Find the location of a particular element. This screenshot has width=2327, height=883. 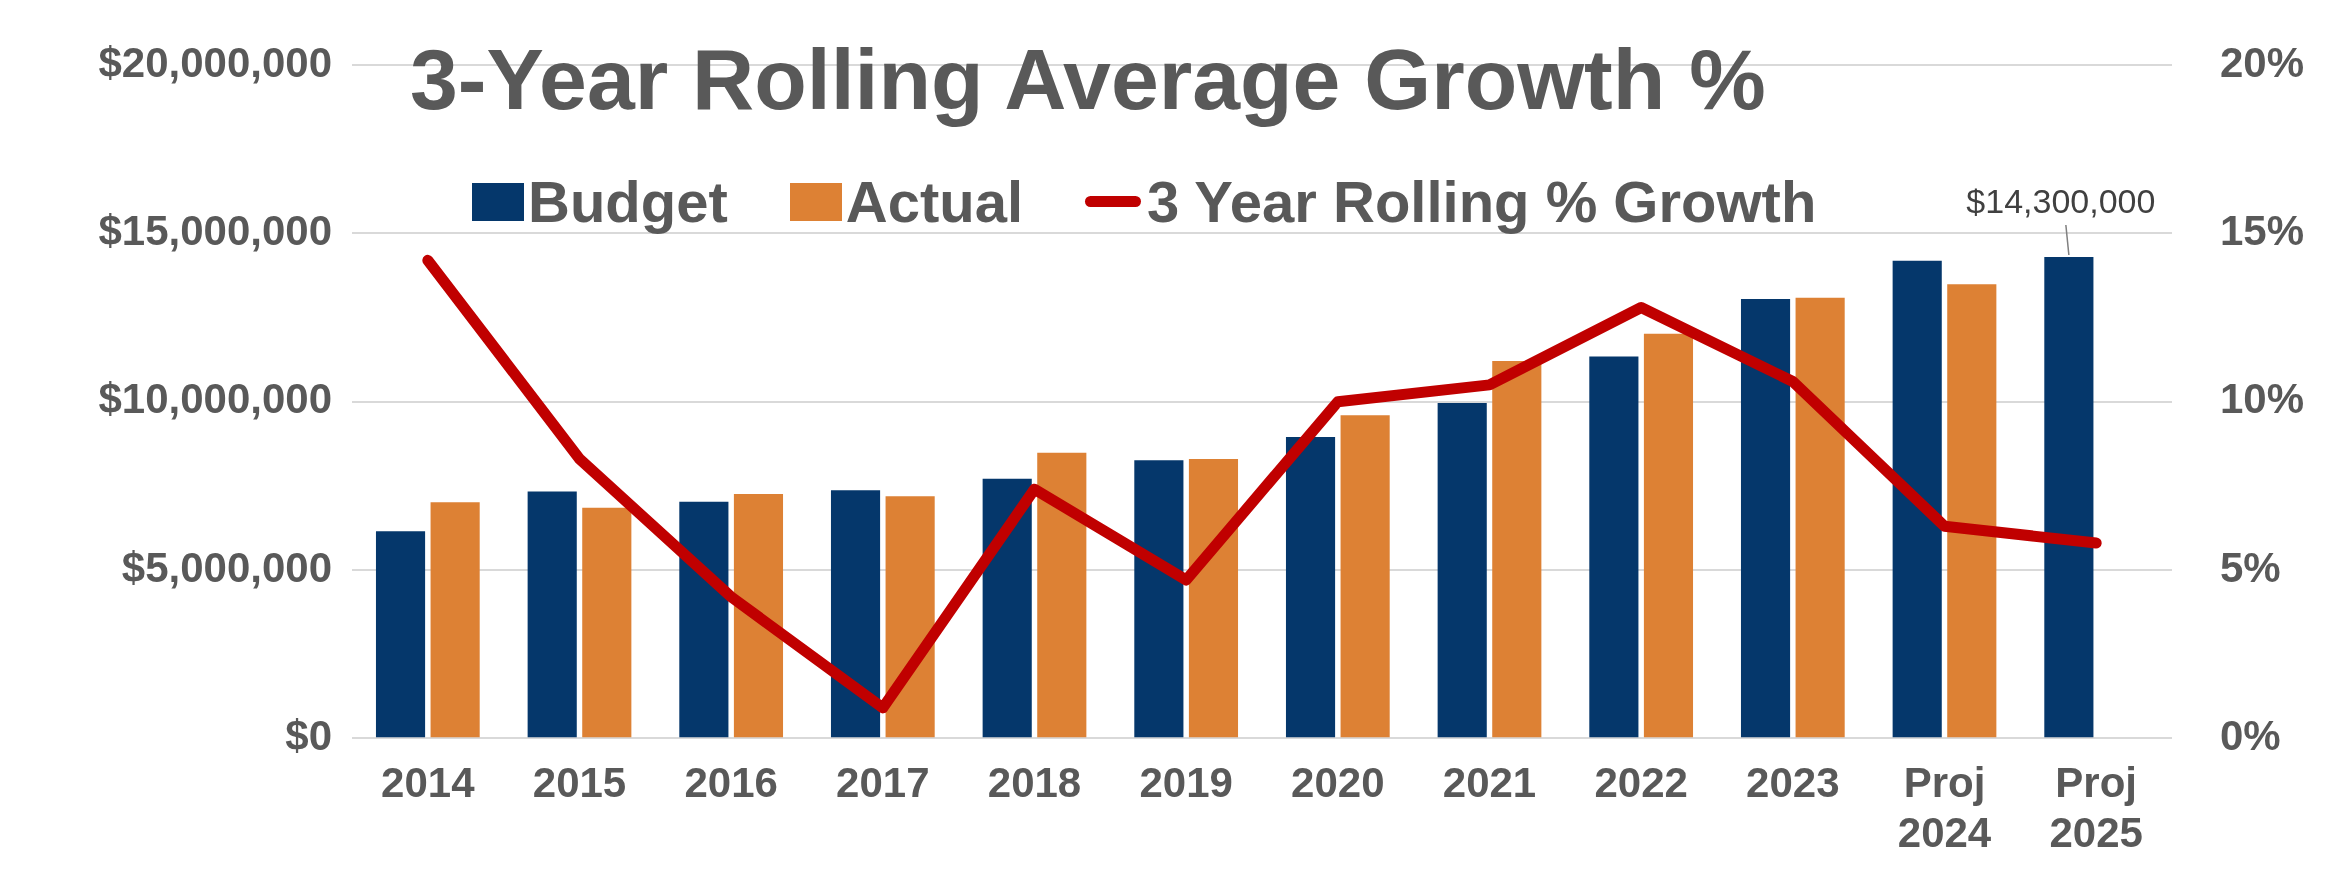

legend-label: 3 Year Rolling % Growth is located at coordinates (1482, 201).